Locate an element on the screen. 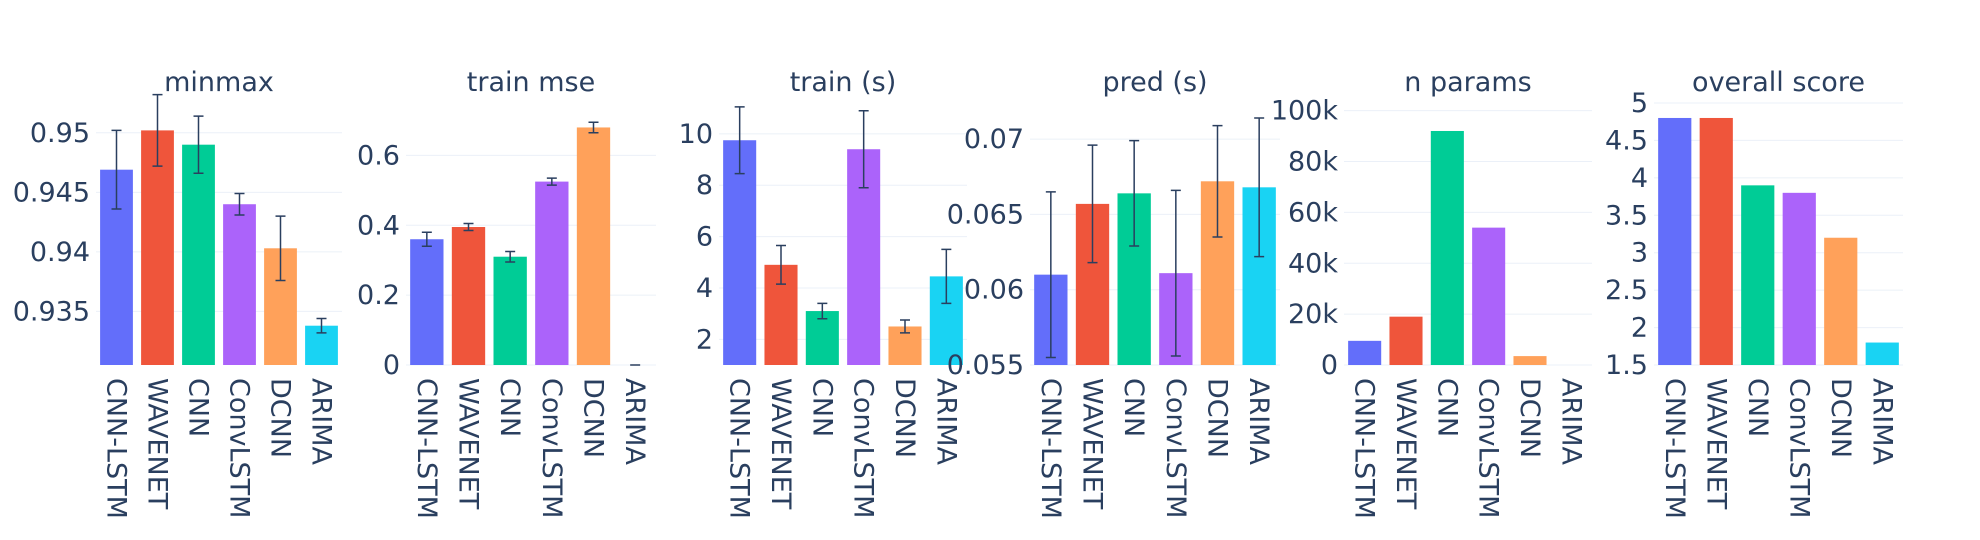  y-tick-label: 0.945 is located at coordinates (51, 192).